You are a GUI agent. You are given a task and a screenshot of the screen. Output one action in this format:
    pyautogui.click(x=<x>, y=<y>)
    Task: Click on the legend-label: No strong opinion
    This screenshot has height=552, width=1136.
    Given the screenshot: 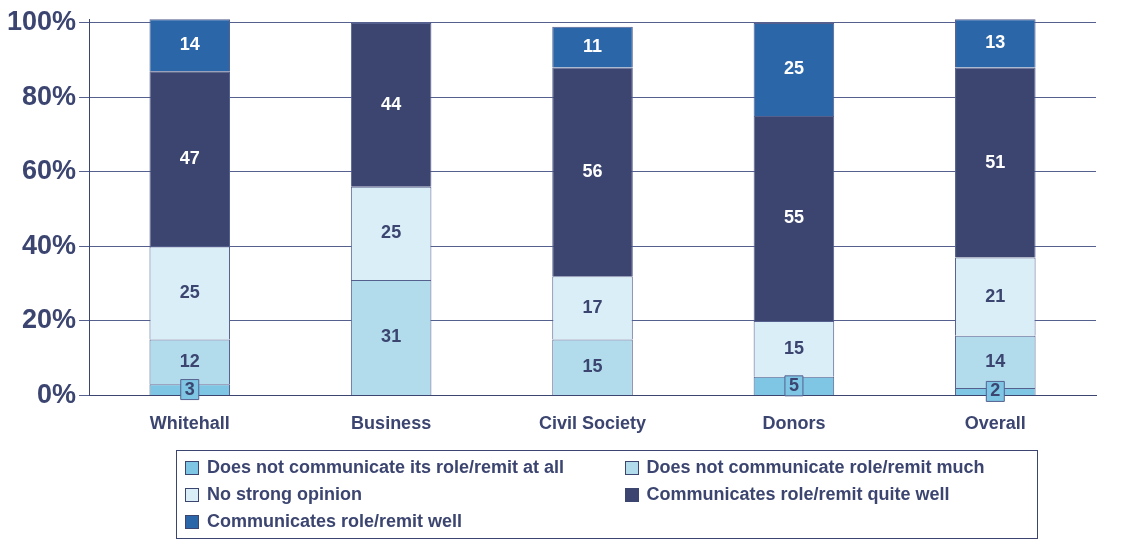 What is the action you would take?
    pyautogui.click(x=284, y=494)
    